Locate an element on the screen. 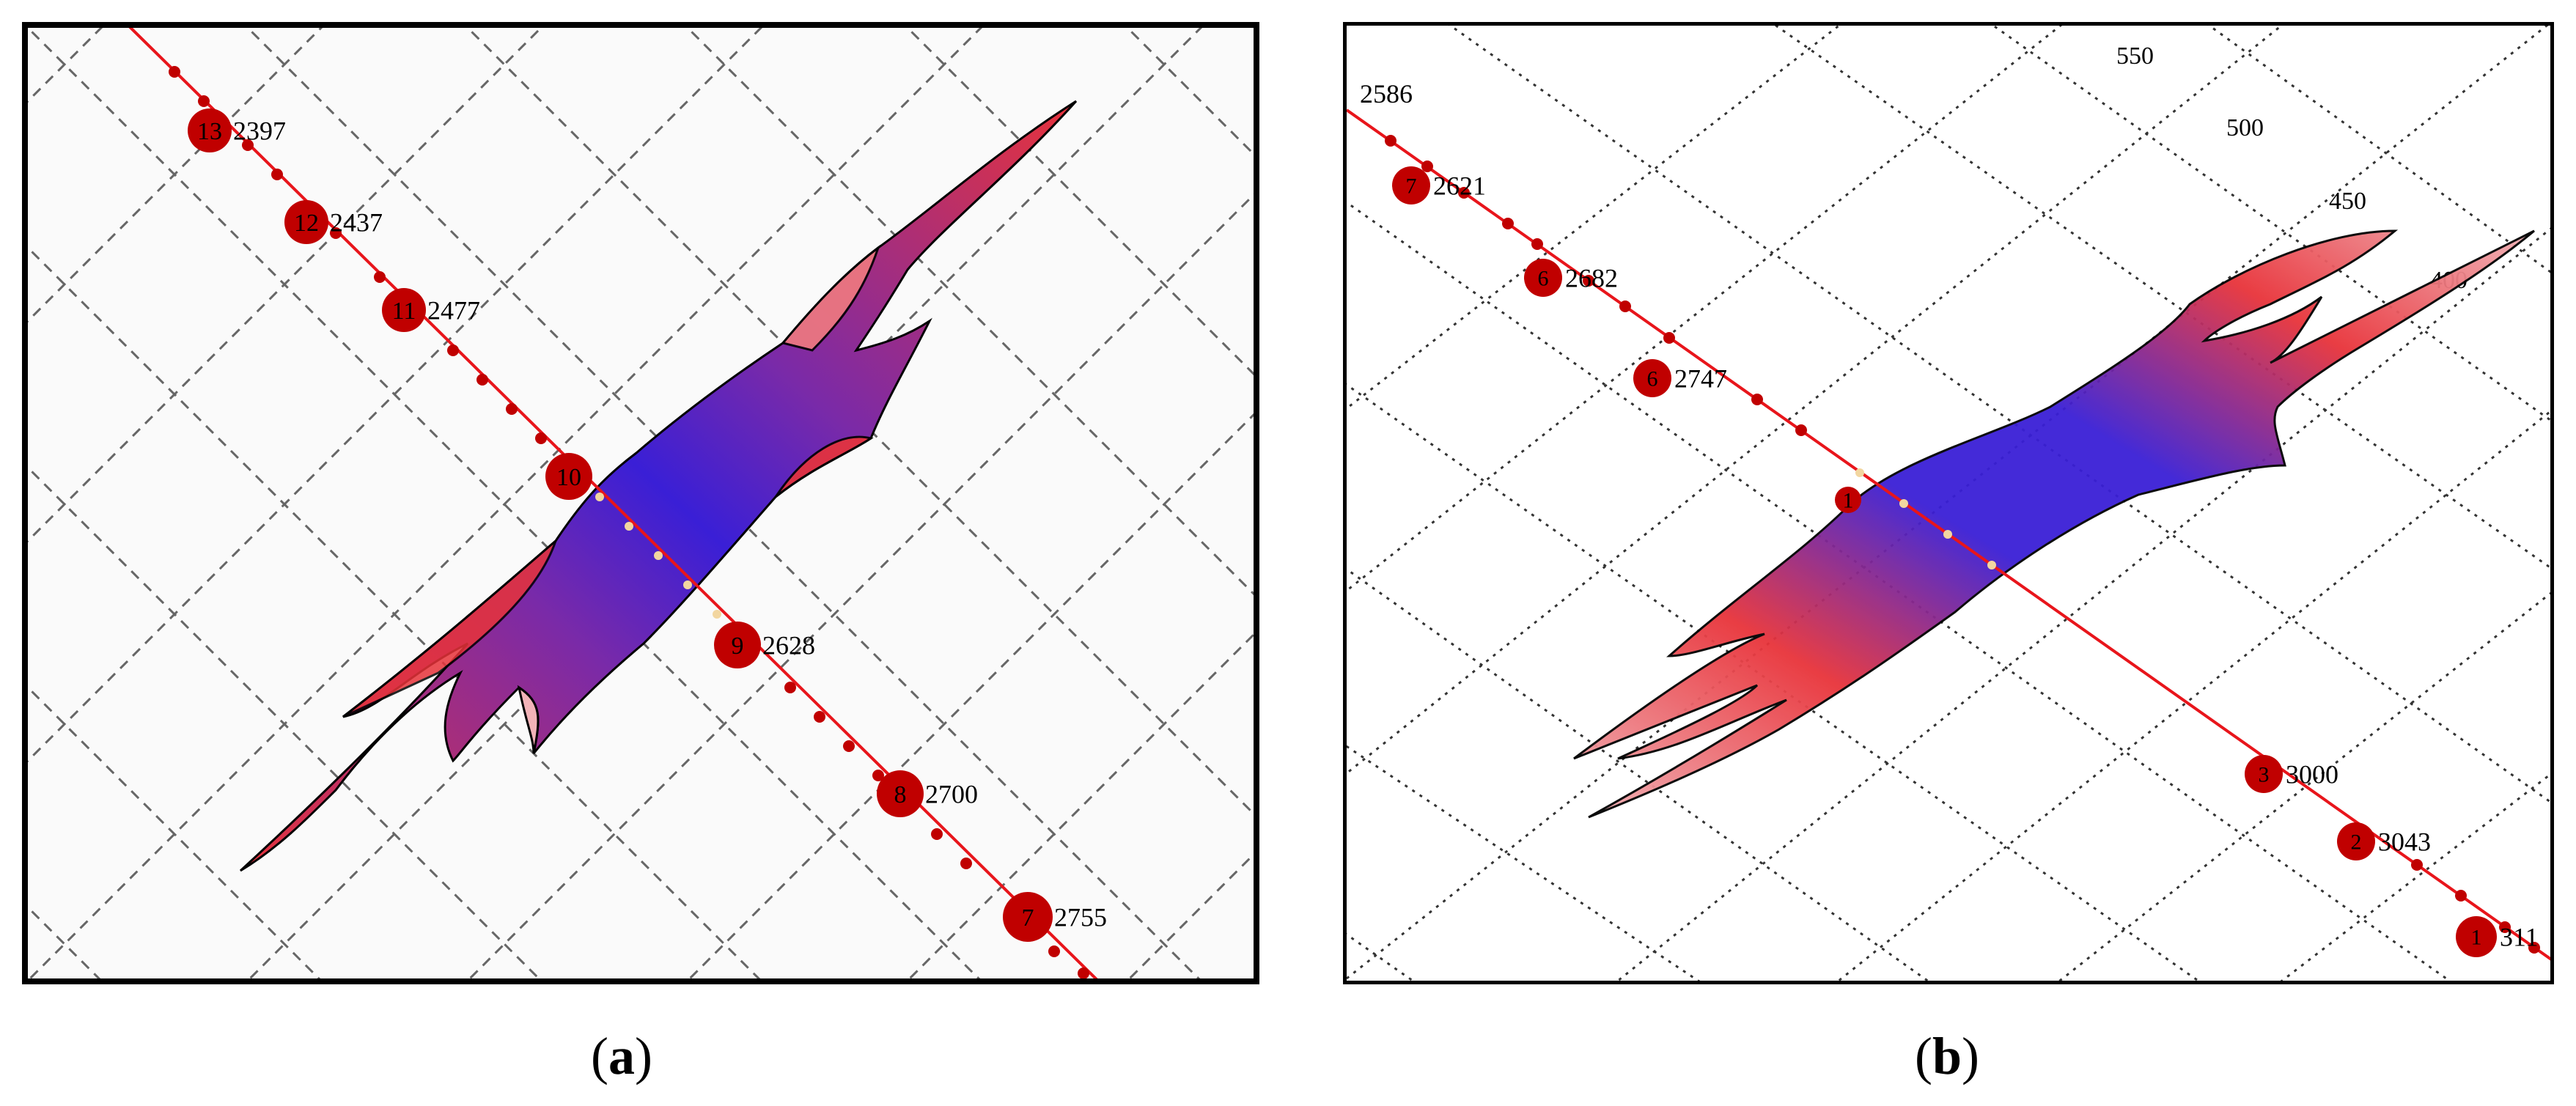  top-value-text: 2586 is located at coordinates (1386, 93).